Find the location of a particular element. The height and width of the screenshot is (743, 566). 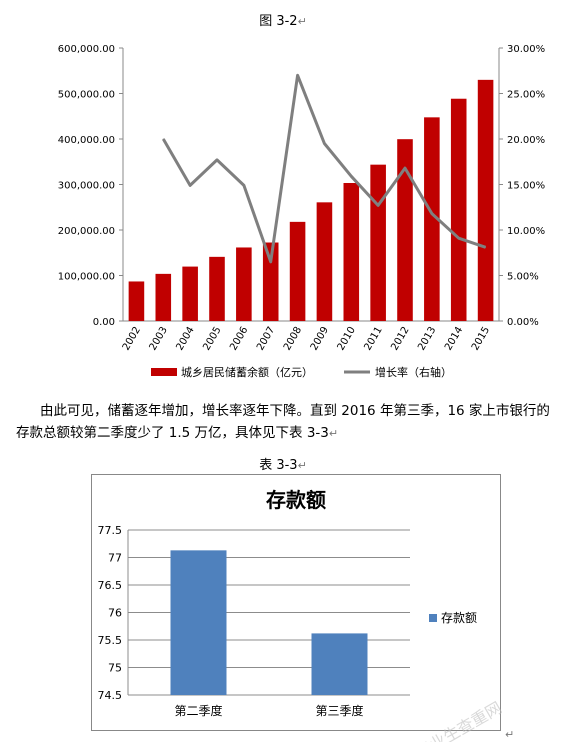

figure-3-2-caption-text: 图 3-2 is located at coordinates (278, 21).